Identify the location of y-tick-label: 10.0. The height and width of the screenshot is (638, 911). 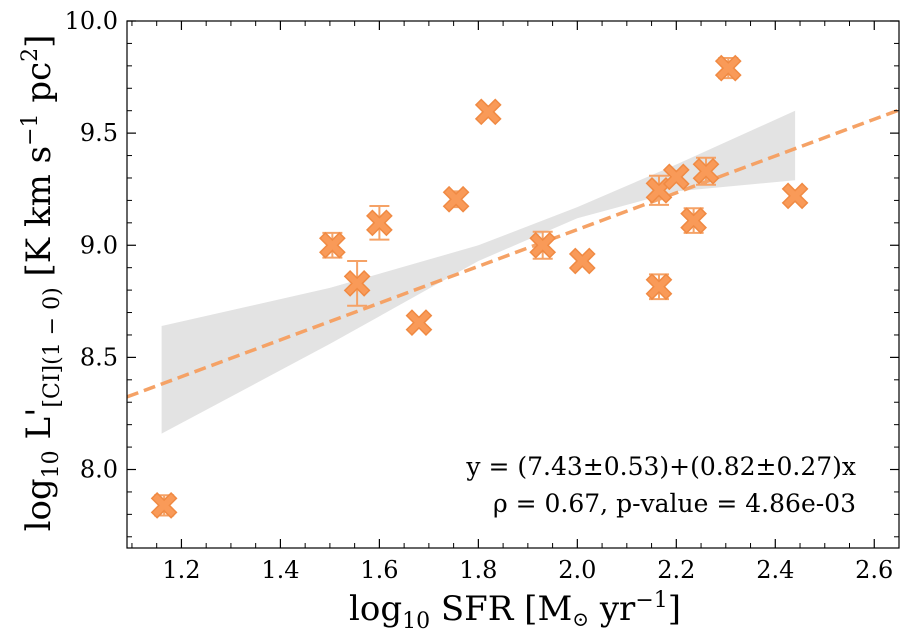
(91, 21).